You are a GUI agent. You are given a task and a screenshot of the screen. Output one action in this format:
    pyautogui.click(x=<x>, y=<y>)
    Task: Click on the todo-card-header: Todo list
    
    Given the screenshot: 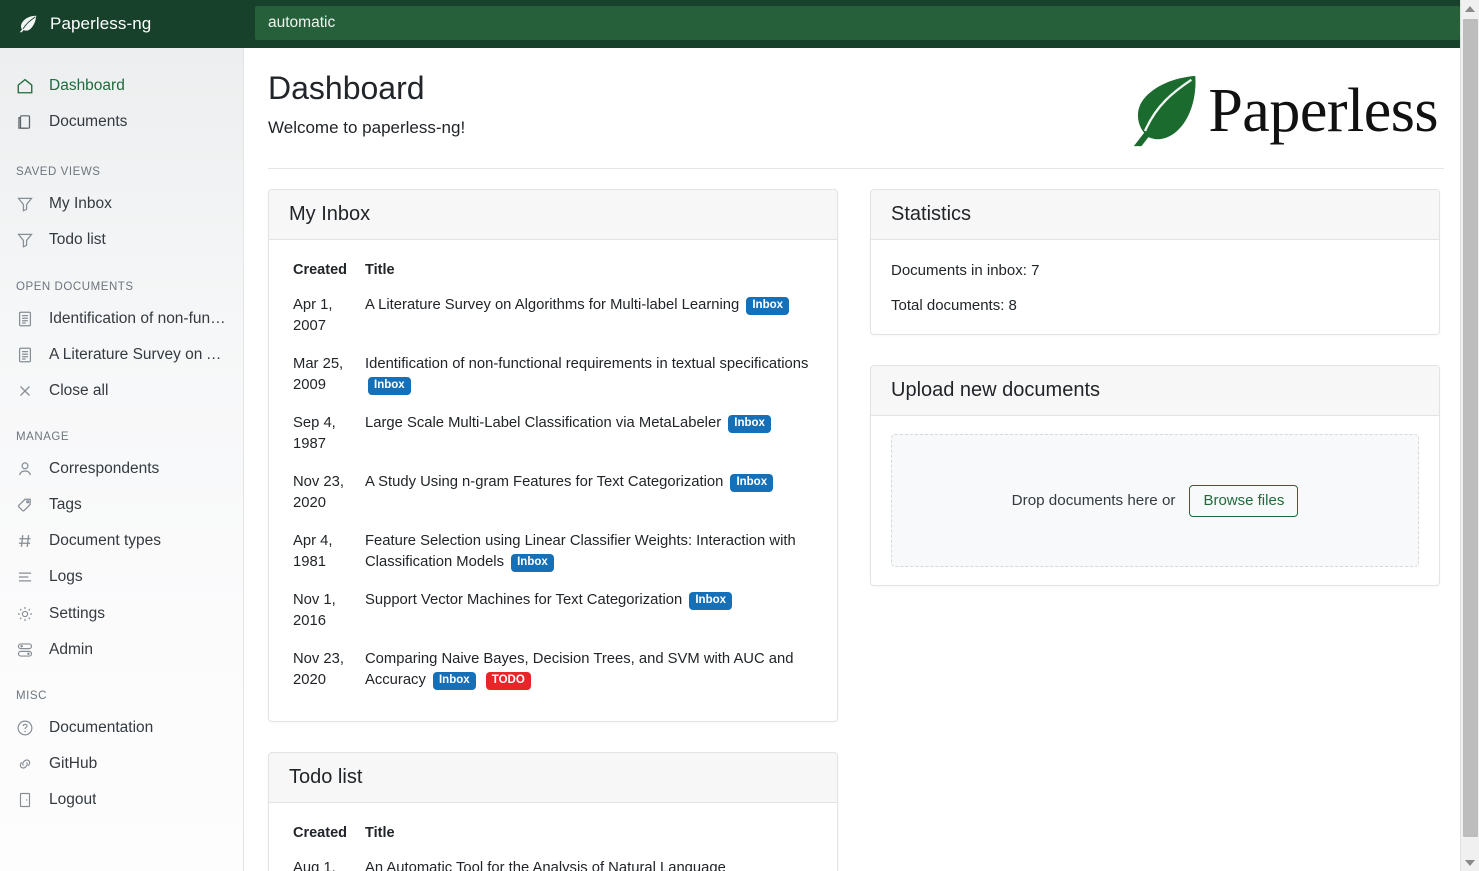 What is the action you would take?
    pyautogui.click(x=553, y=778)
    